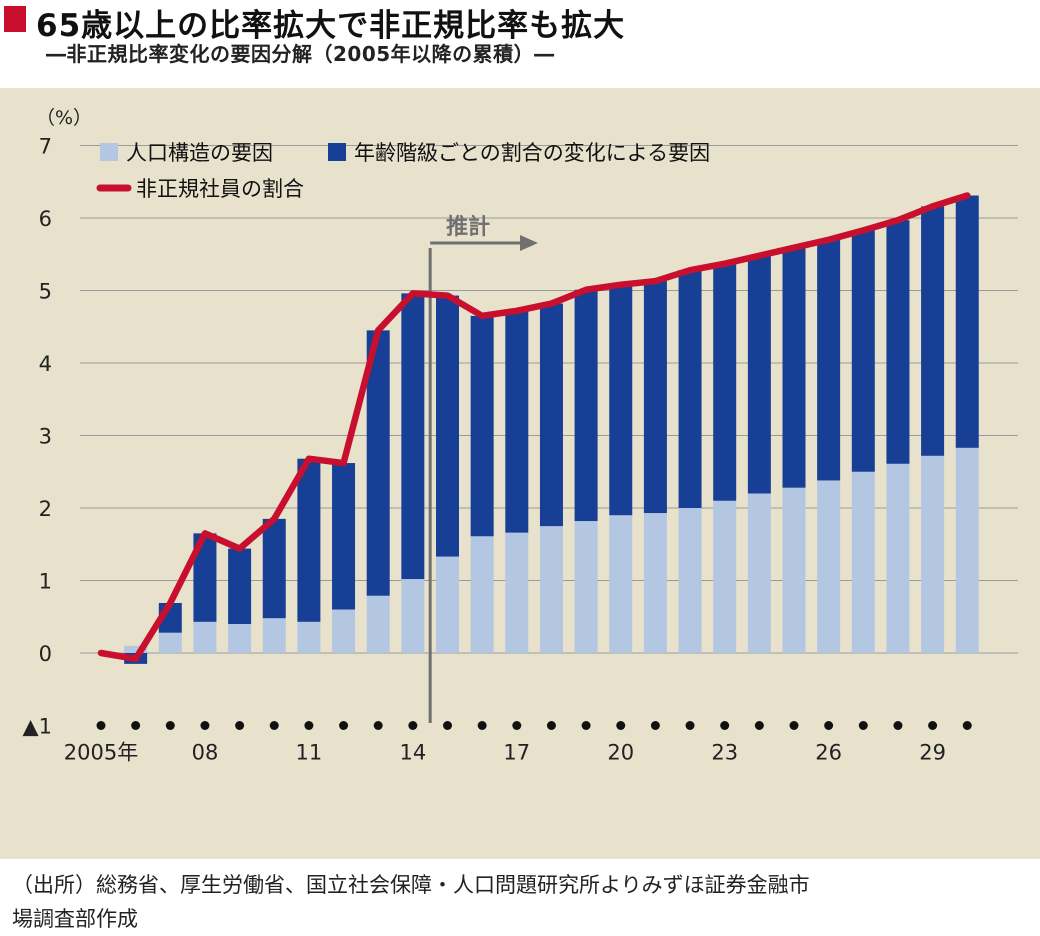 The height and width of the screenshot is (936, 1040). Describe the element at coordinates (45, 292) in the screenshot. I see `y-tick-label: 5` at that location.